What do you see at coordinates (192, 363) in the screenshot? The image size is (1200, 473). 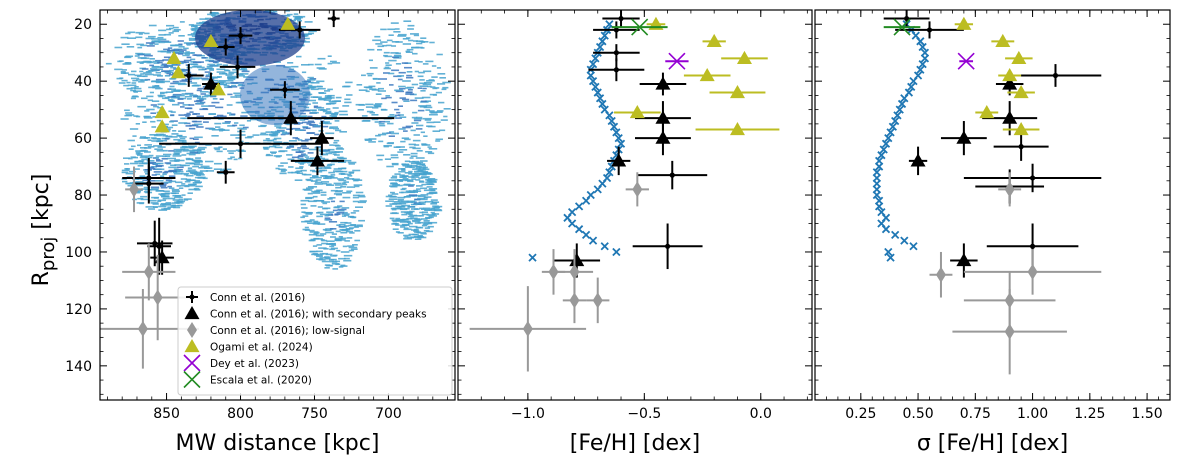 I see `legend-marker` at bounding box center [192, 363].